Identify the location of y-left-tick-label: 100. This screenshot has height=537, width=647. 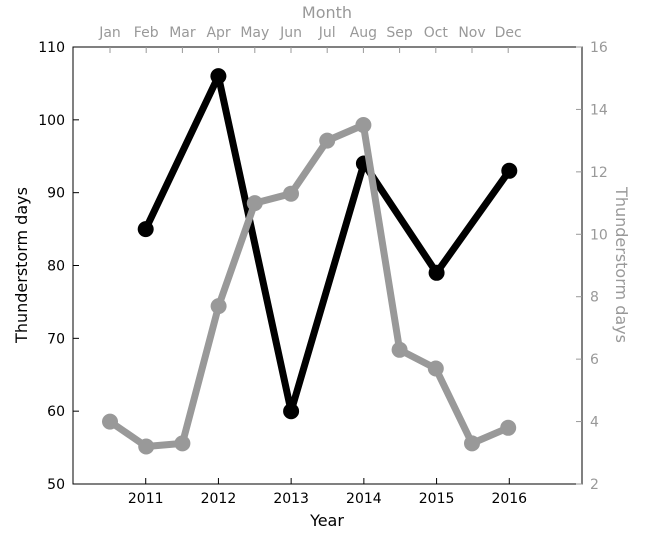
(51, 121).